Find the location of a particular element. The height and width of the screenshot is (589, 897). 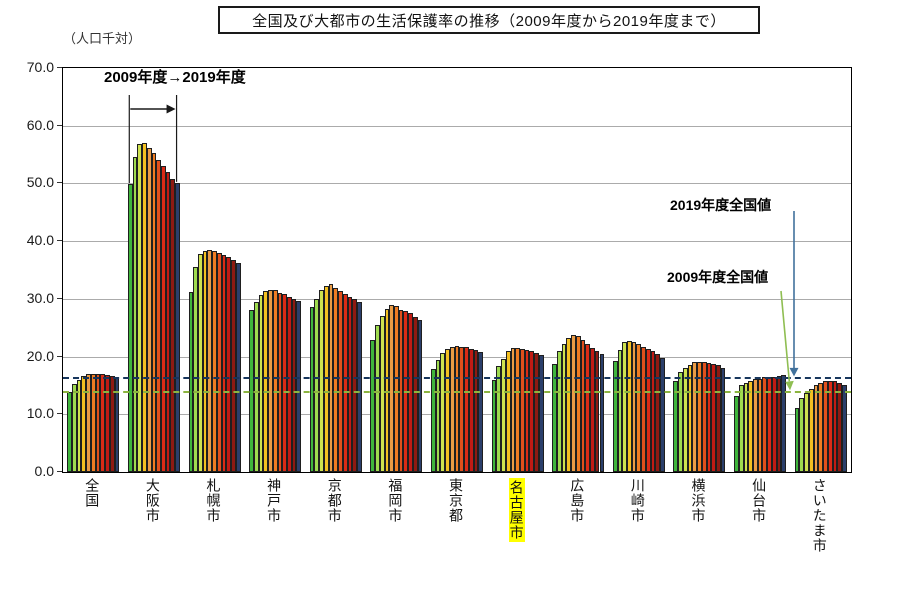

x-category-label-横浜市: 横浜市 is located at coordinates (698, 500).